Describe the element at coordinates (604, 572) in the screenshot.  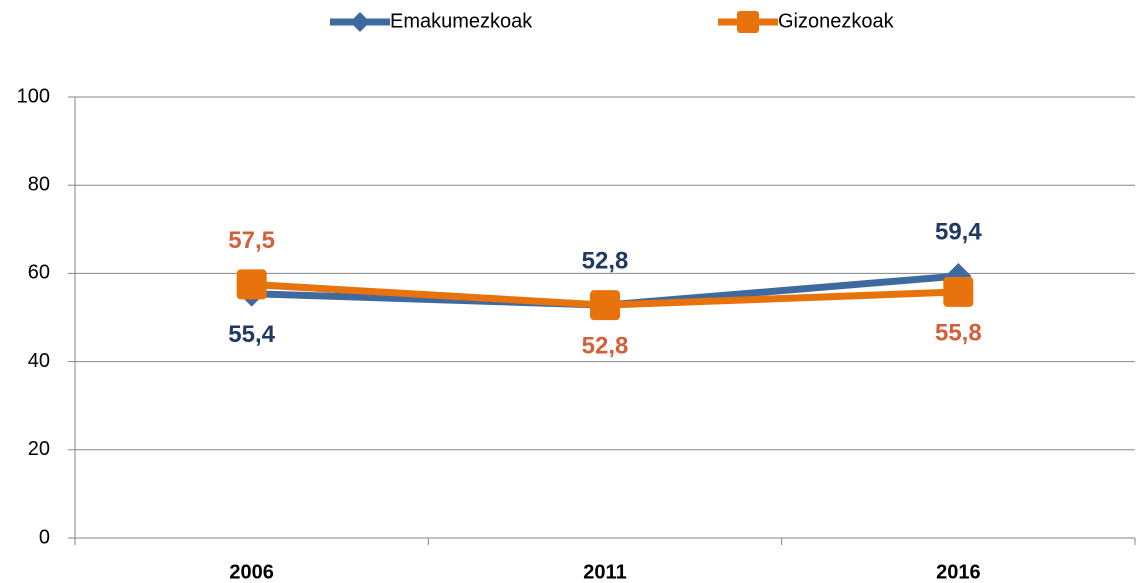
I see `x-tick-label: 2011` at that location.